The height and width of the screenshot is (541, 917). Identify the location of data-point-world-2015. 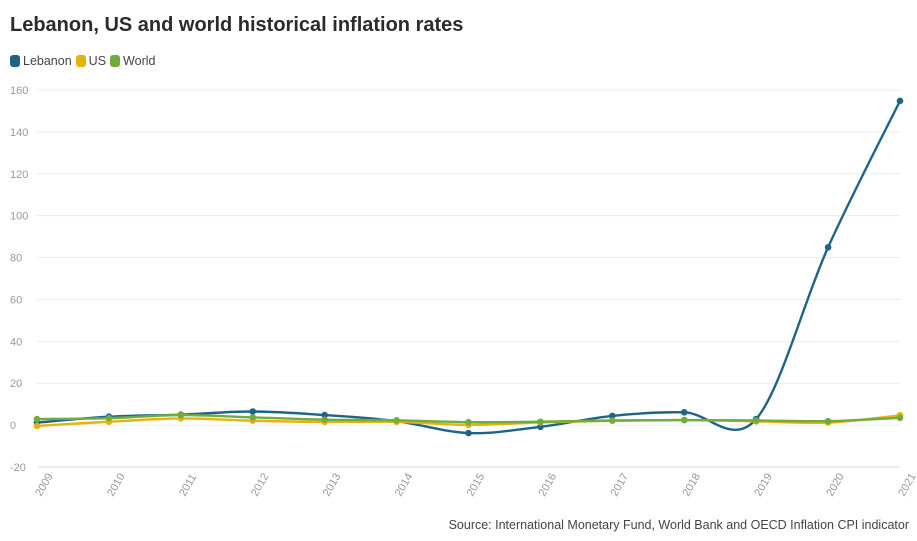
(468, 422).